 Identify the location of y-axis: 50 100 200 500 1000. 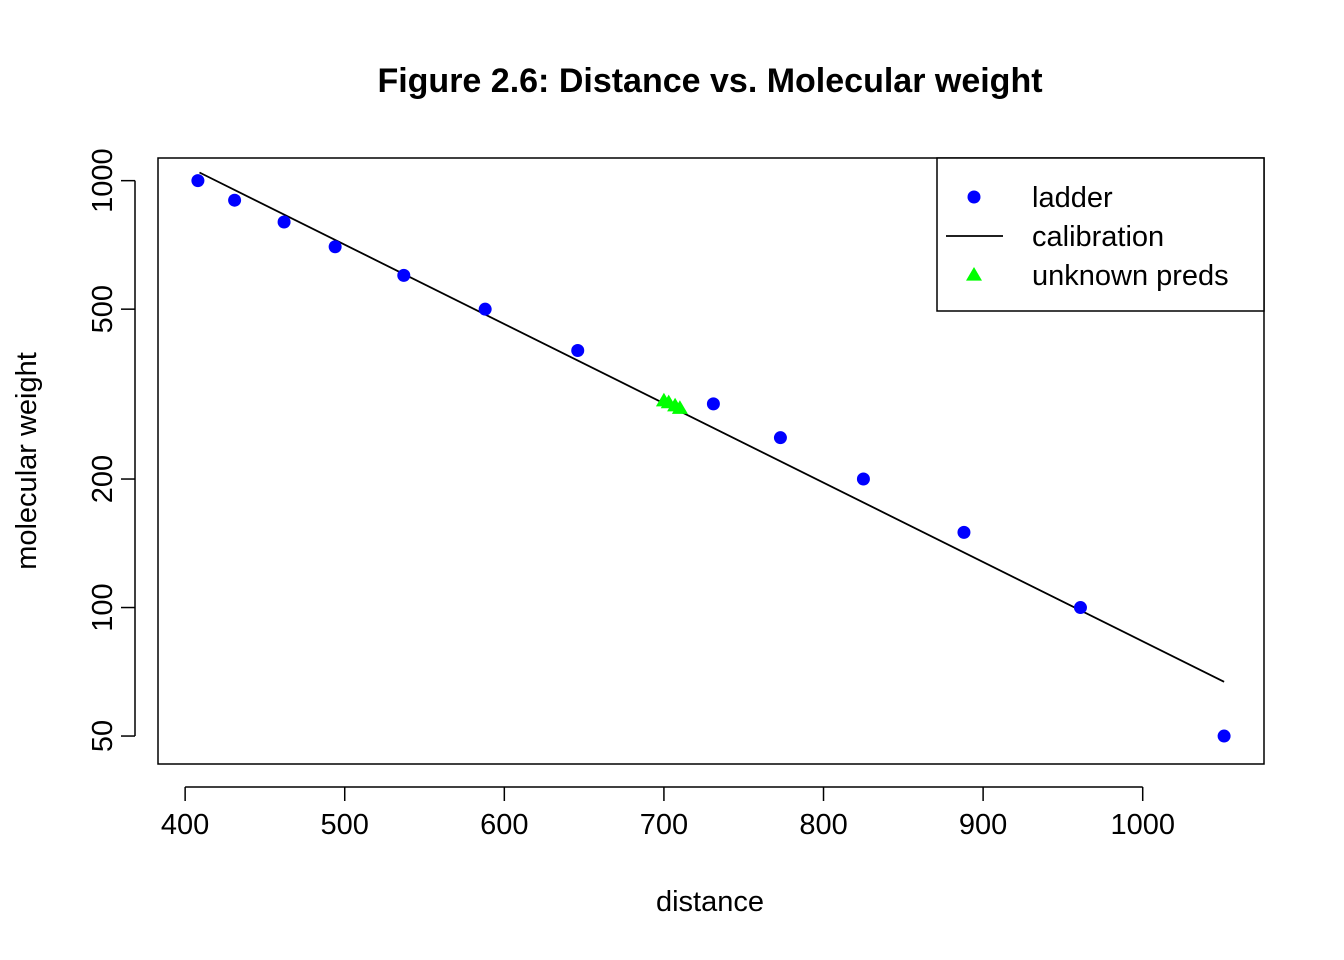
(111, 450).